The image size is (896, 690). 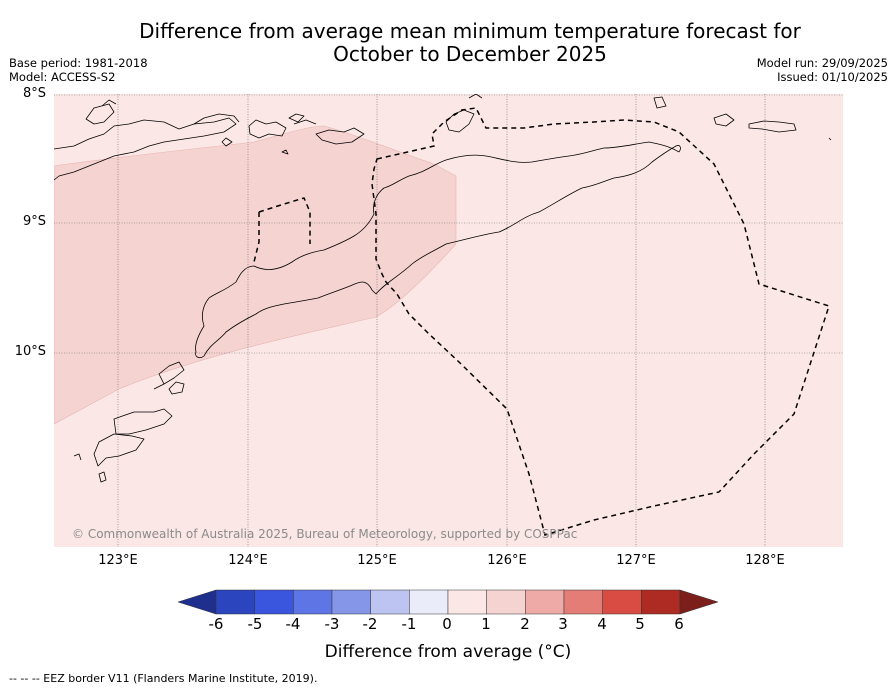 What do you see at coordinates (377, 560) in the screenshot?
I see `lon-label-125e: 125°E` at bounding box center [377, 560].